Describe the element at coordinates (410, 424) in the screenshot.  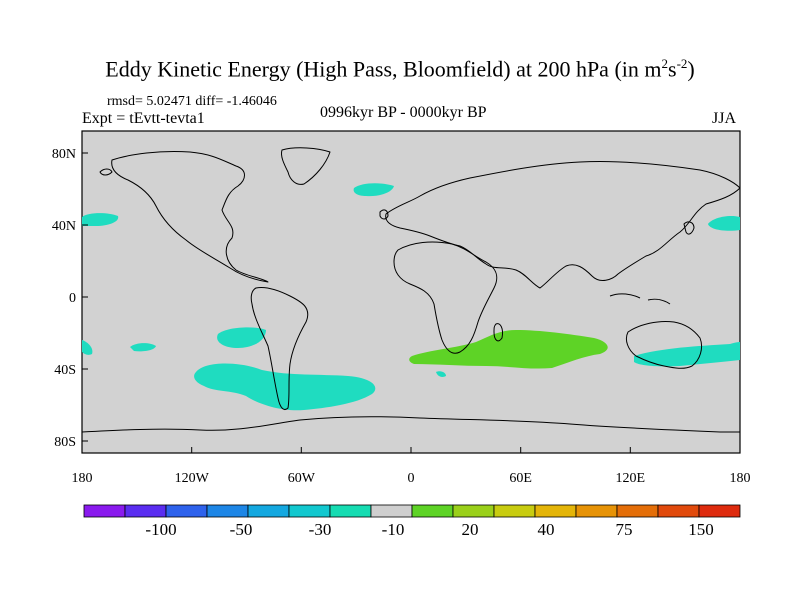
I see `coastline-antarctica` at that location.